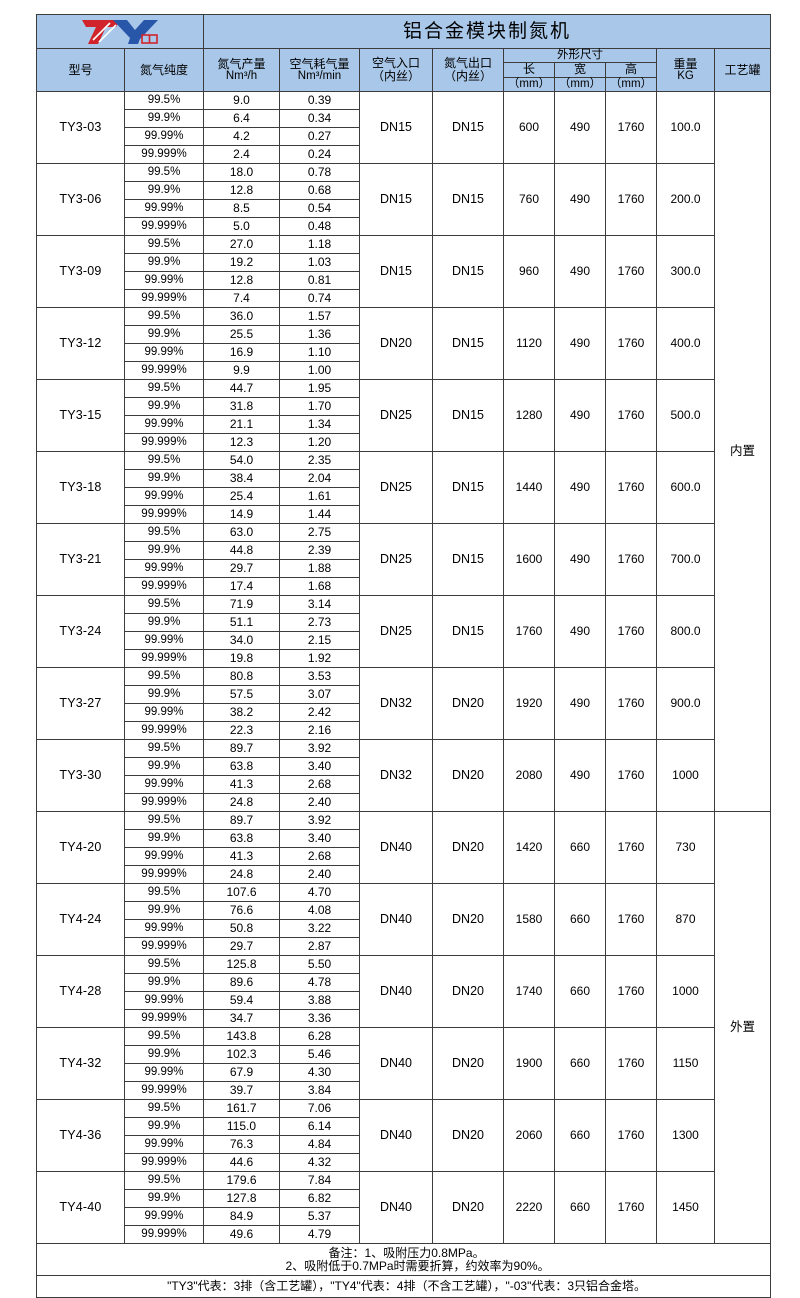 The height and width of the screenshot is (1298, 800). Describe the element at coordinates (319, 1198) in the screenshot. I see `cell-air-consumption: 6.82` at that location.